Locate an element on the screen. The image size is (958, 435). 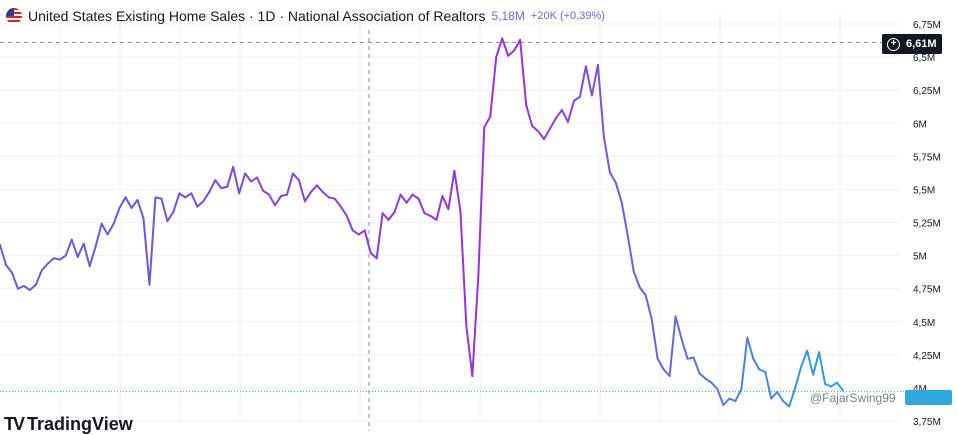
y-tick-label: 4,25M is located at coordinates (927, 356).